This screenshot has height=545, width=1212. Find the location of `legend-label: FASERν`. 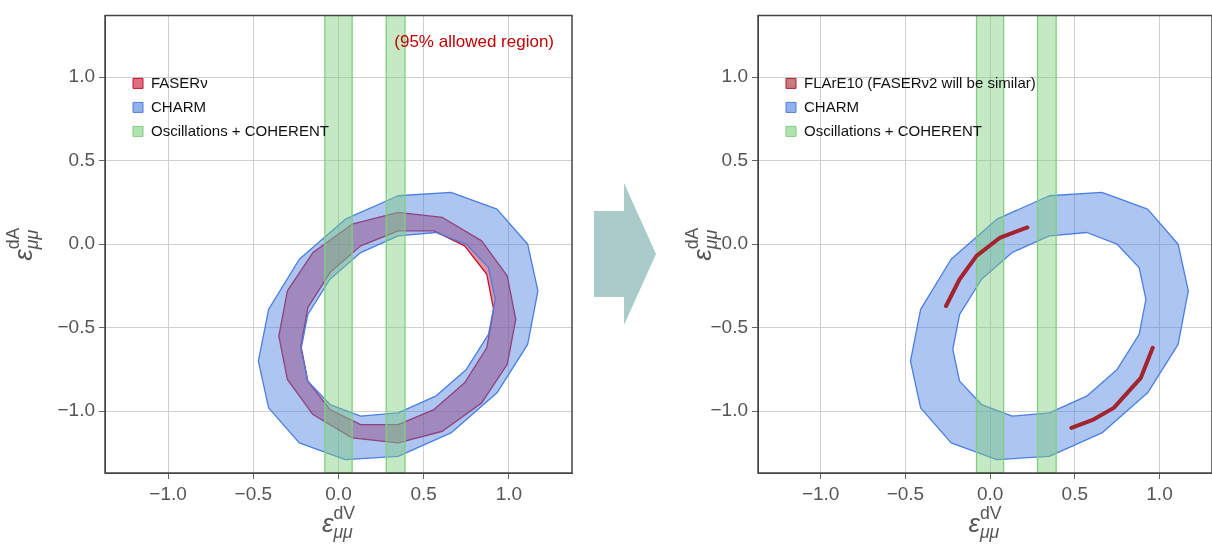

legend-label: FASERν is located at coordinates (179, 82).